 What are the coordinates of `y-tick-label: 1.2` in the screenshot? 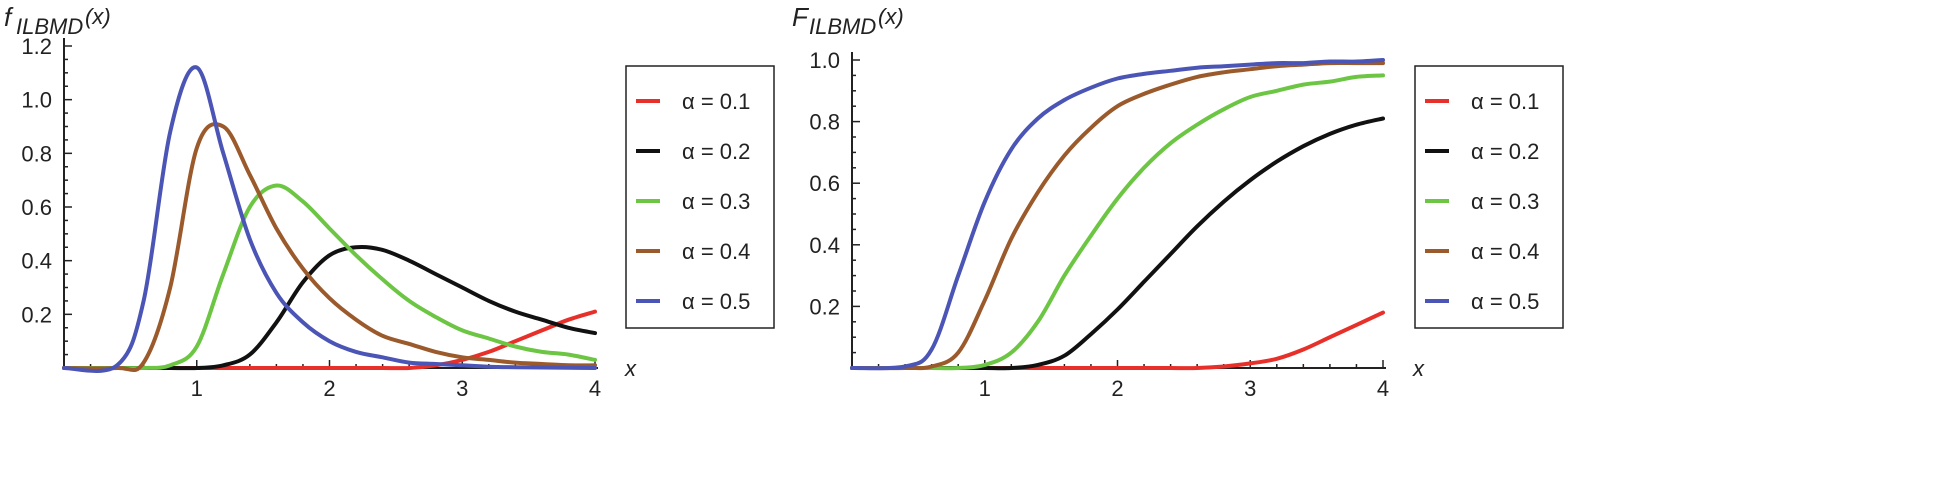 It's located at (36, 46).